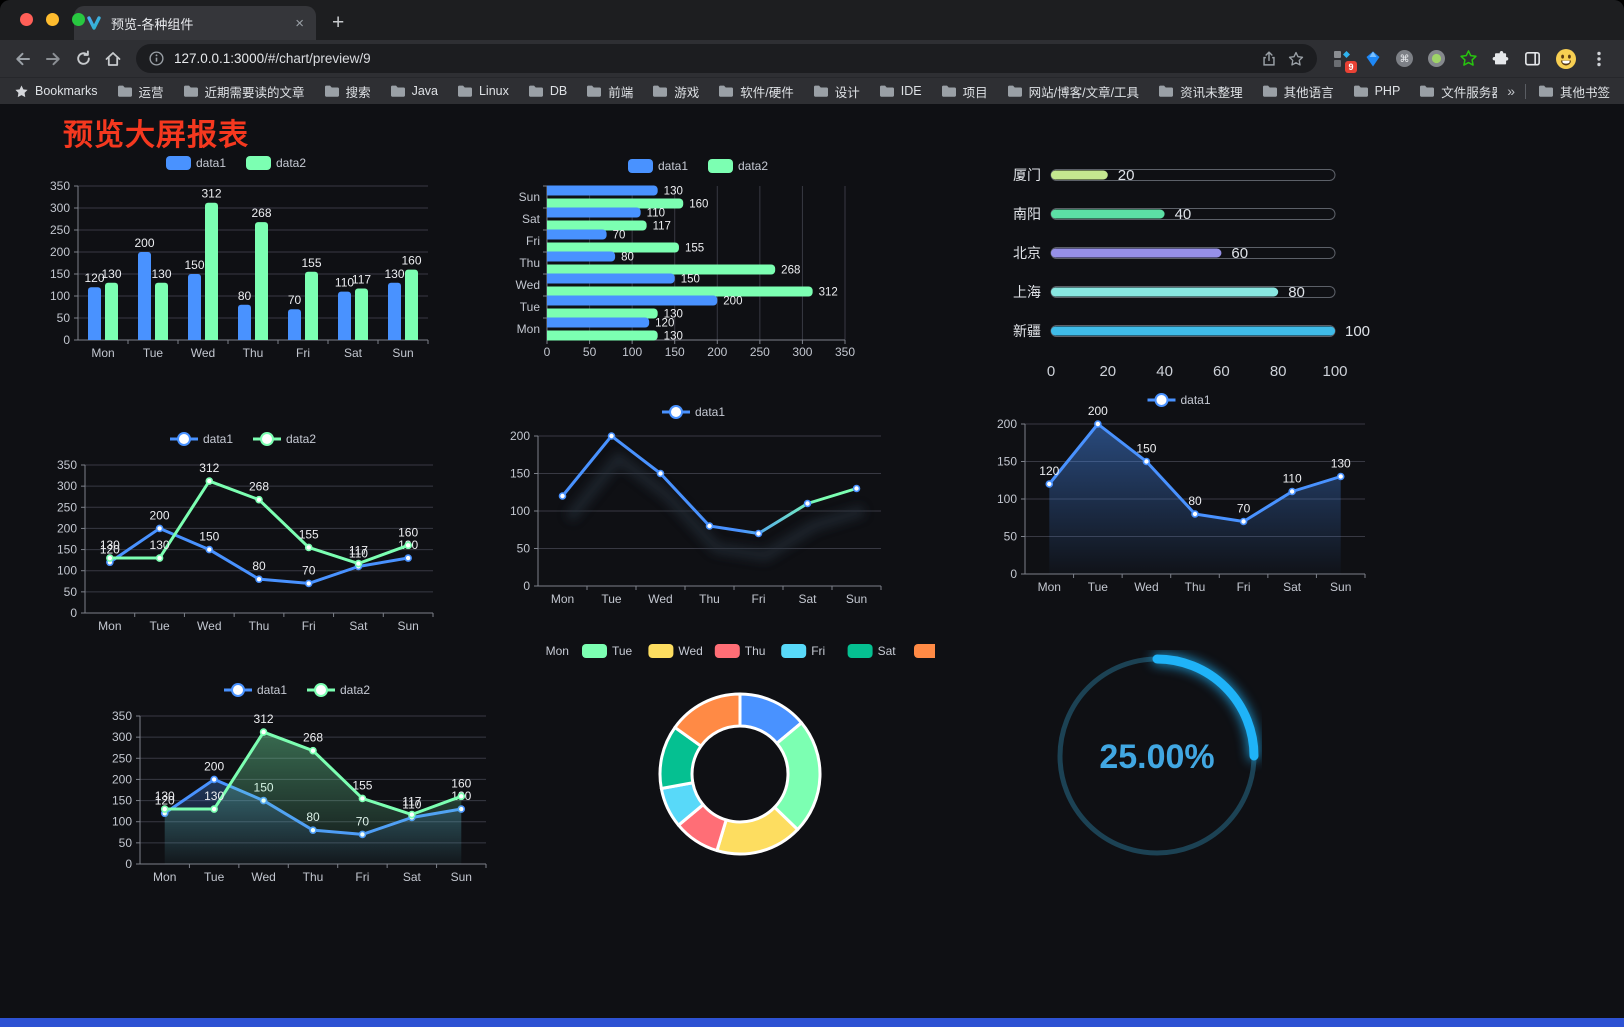 The width and height of the screenshot is (1624, 1027). What do you see at coordinates (1296, 59) in the screenshot?
I see `bookmark-star-icon` at bounding box center [1296, 59].